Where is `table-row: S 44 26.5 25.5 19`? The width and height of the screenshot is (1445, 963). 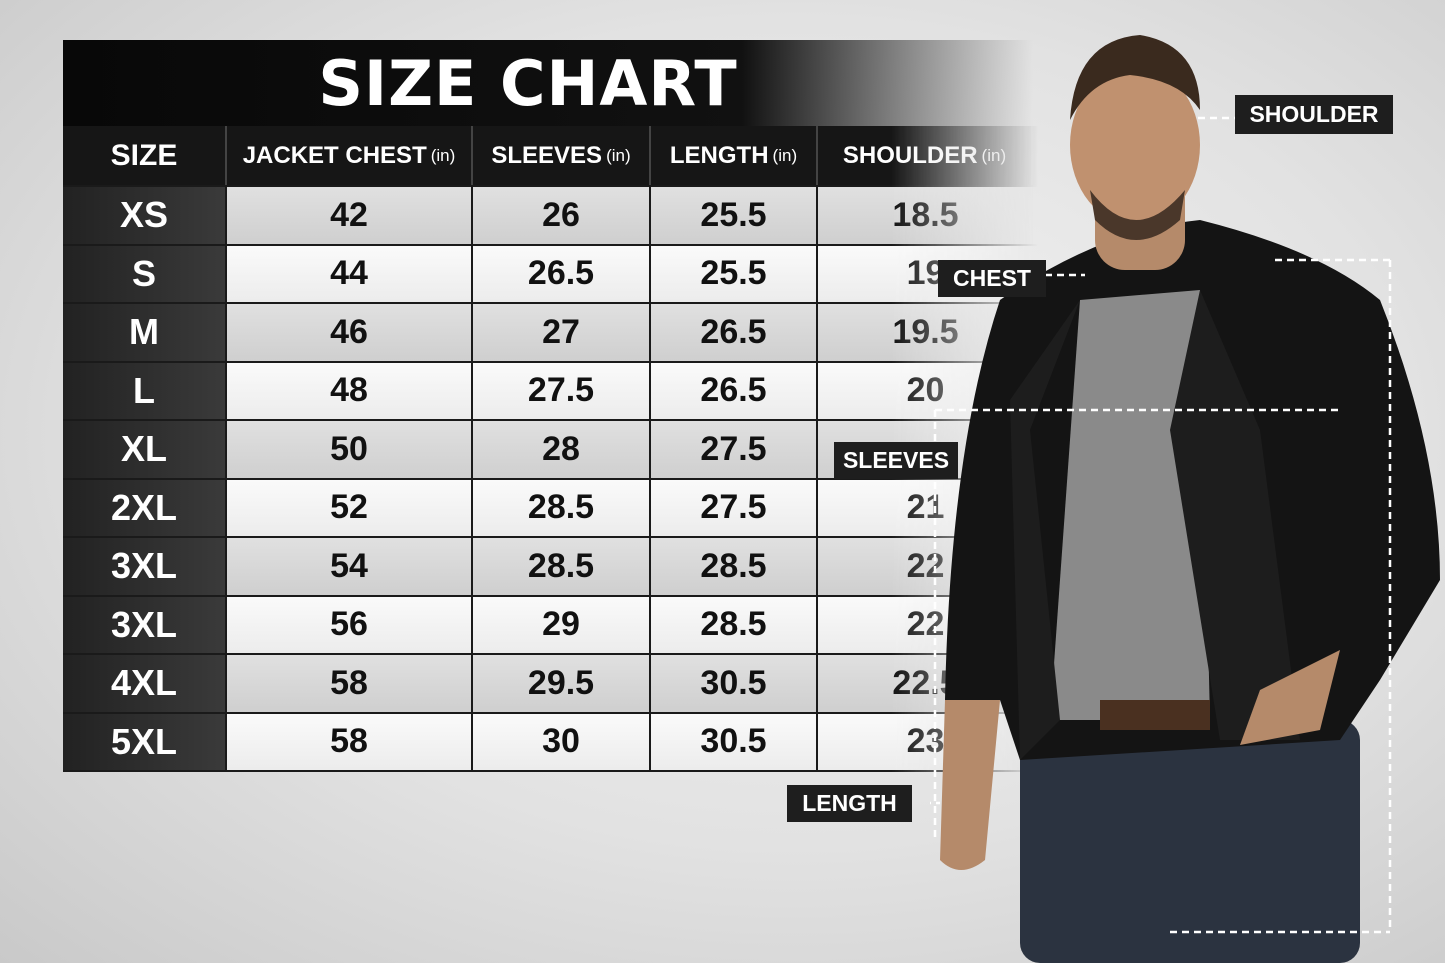
table-row: S 44 26.5 25.5 19 is located at coordinates (550, 274).